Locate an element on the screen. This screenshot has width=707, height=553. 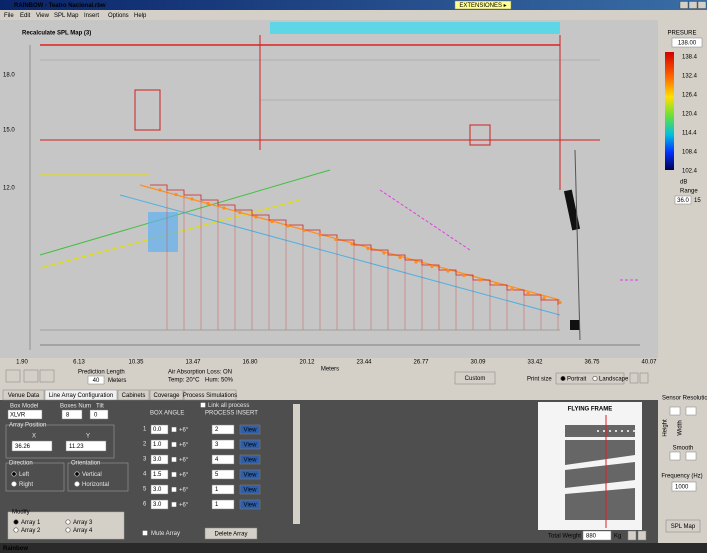
x-axis-label: 10.35 is located at coordinates (136, 363).